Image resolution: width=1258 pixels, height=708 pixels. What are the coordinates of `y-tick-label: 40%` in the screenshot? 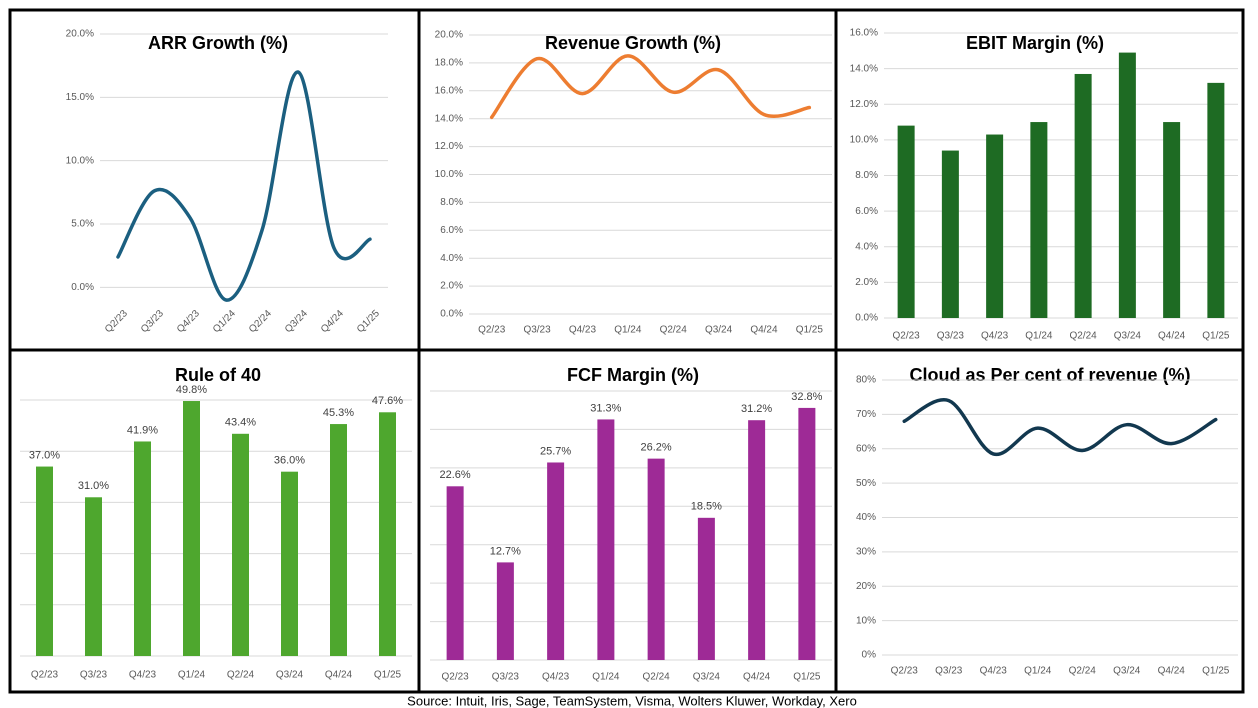 It's located at (866, 517).